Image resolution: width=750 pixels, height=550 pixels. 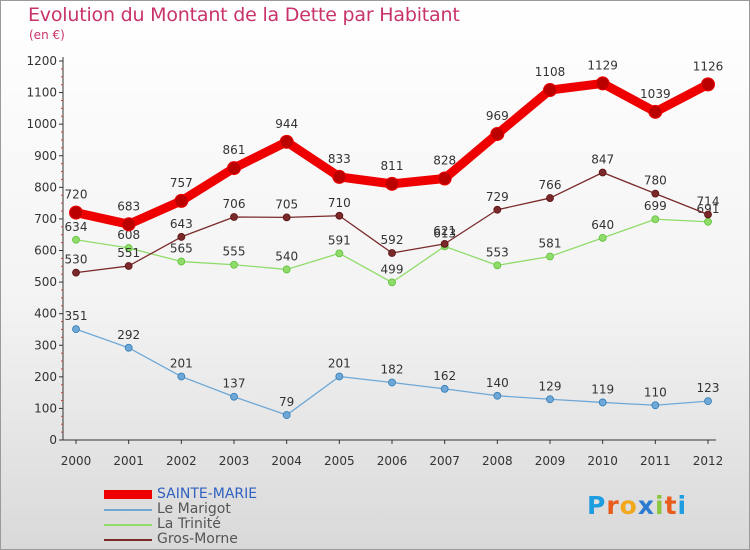 What do you see at coordinates (602, 389) in the screenshot?
I see `data-label: 119` at bounding box center [602, 389].